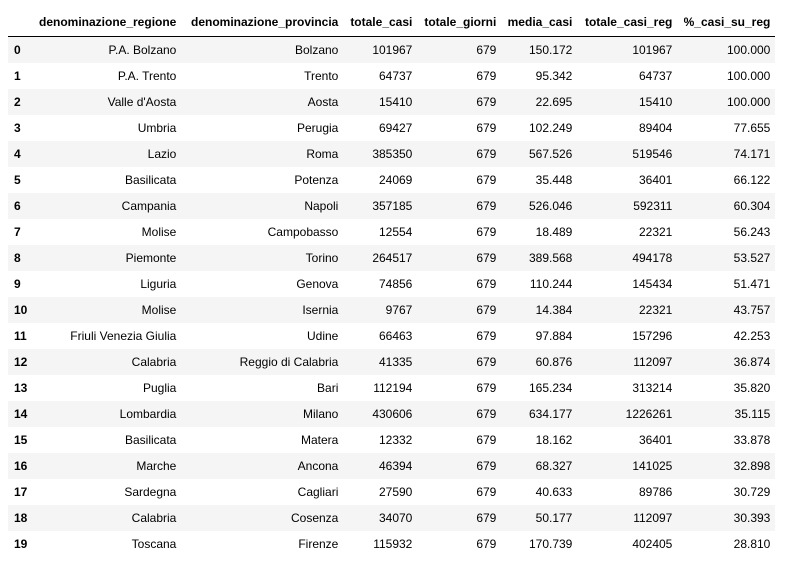  What do you see at coordinates (752, 387) in the screenshot?
I see `table-cell: 35.820` at bounding box center [752, 387].